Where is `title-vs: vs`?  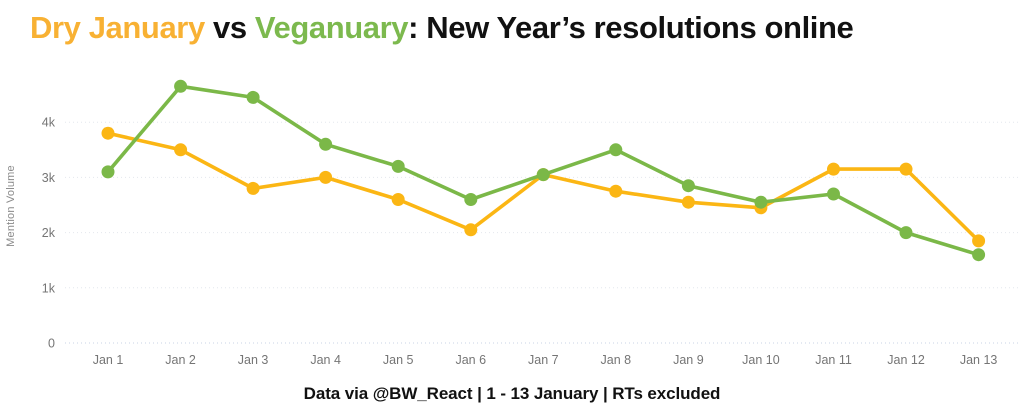
title-vs: vs is located at coordinates (229, 27).